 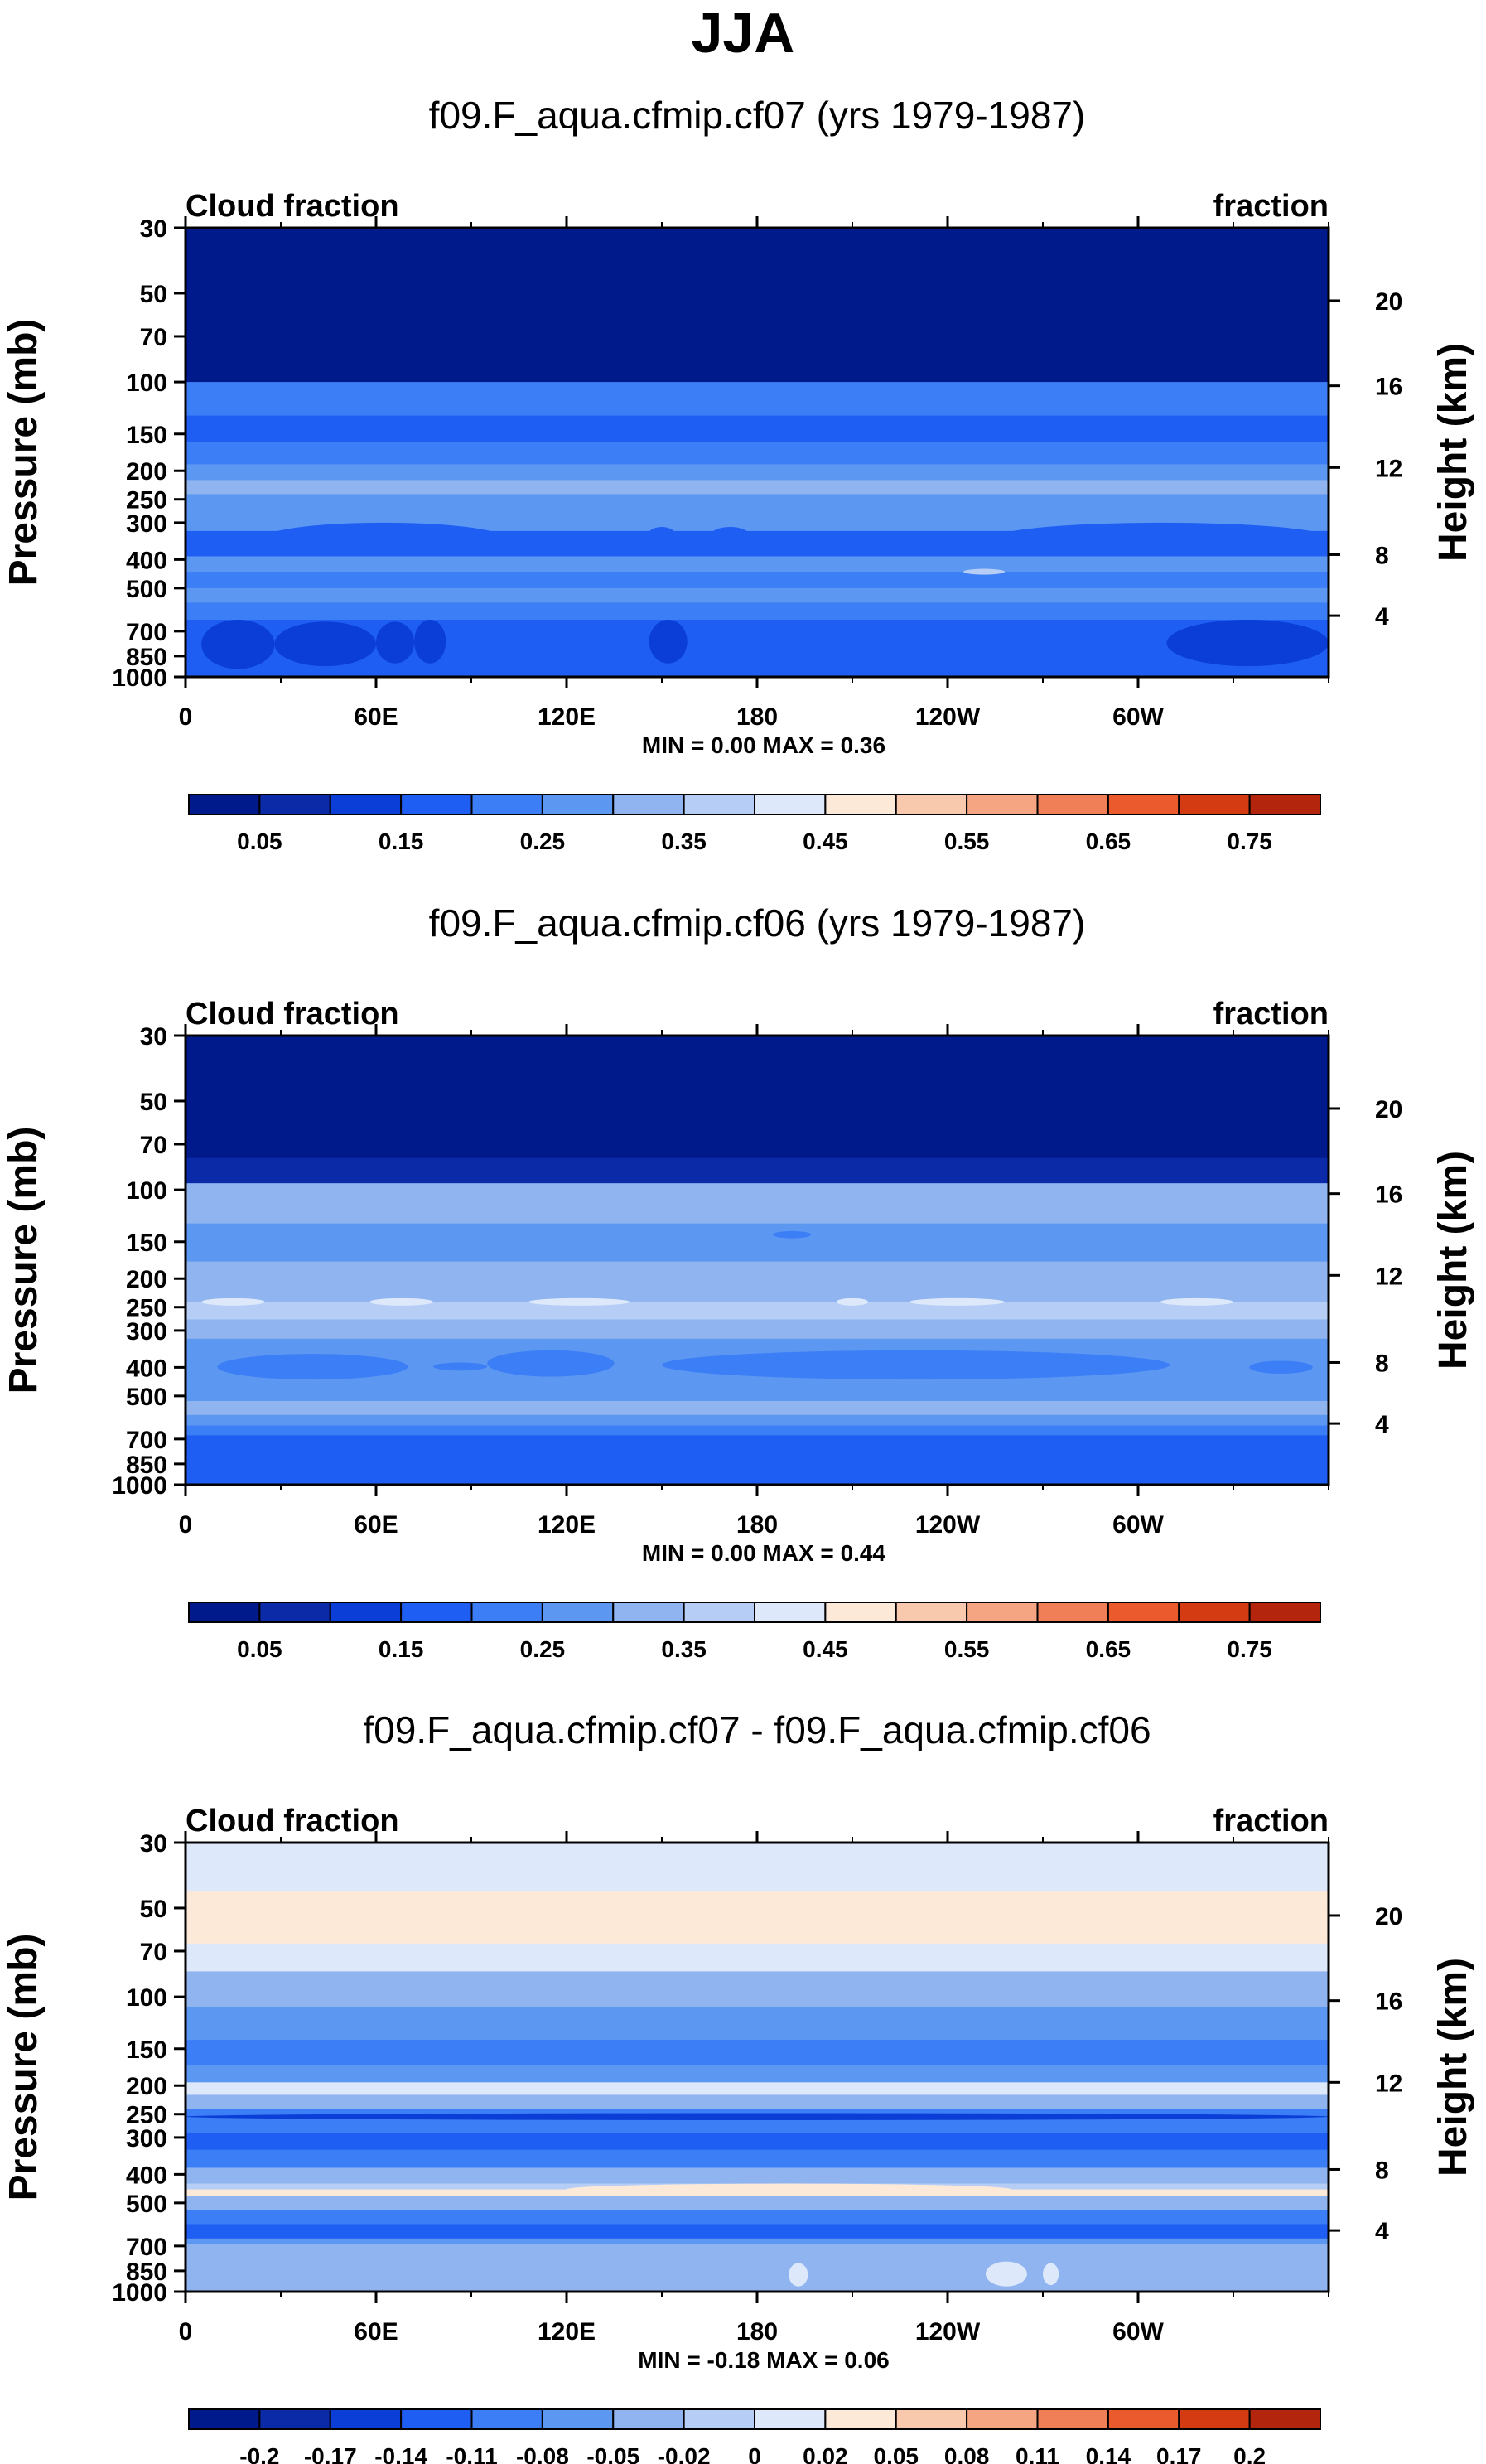 What do you see at coordinates (967, 1649) in the screenshot?
I see `colorbar-label: 0.55` at bounding box center [967, 1649].